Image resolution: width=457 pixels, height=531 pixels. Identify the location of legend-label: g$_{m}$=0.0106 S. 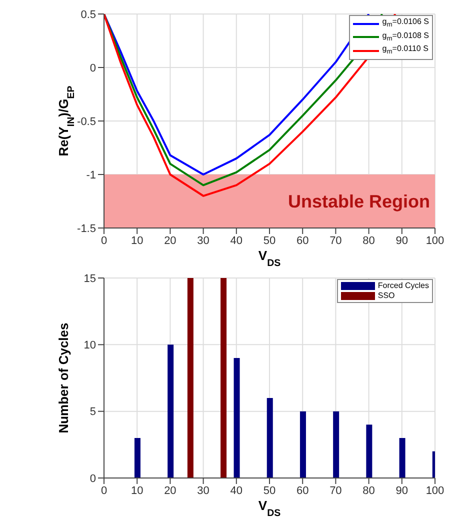
(405, 24).